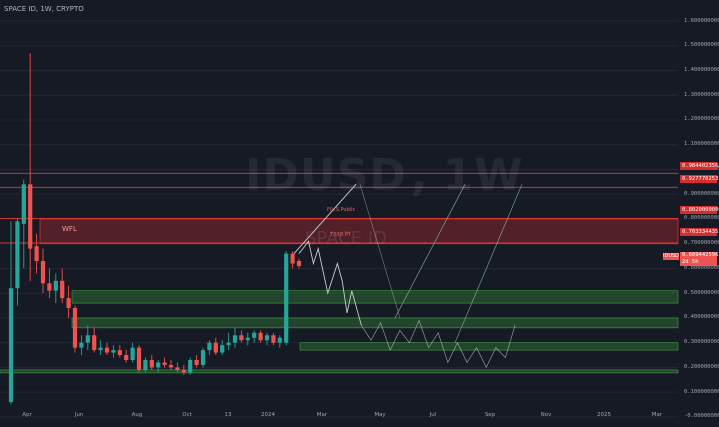 The width and height of the screenshot is (719, 427). I want to click on y-axis-tick-label: 1.2000000000, so click(701, 119).